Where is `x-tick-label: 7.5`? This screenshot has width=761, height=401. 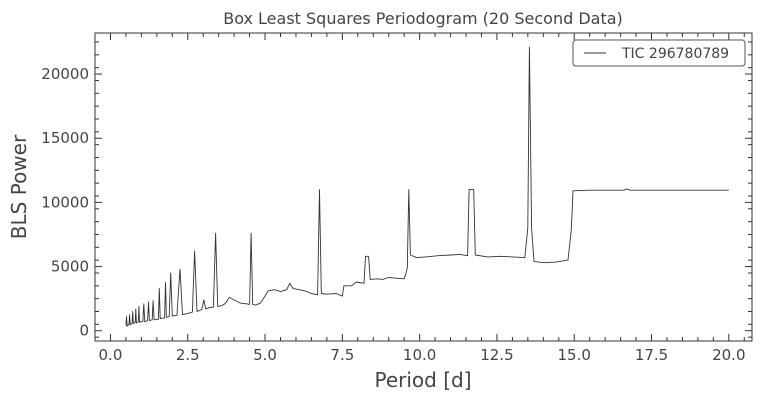 x-tick-label: 7.5 is located at coordinates (342, 355).